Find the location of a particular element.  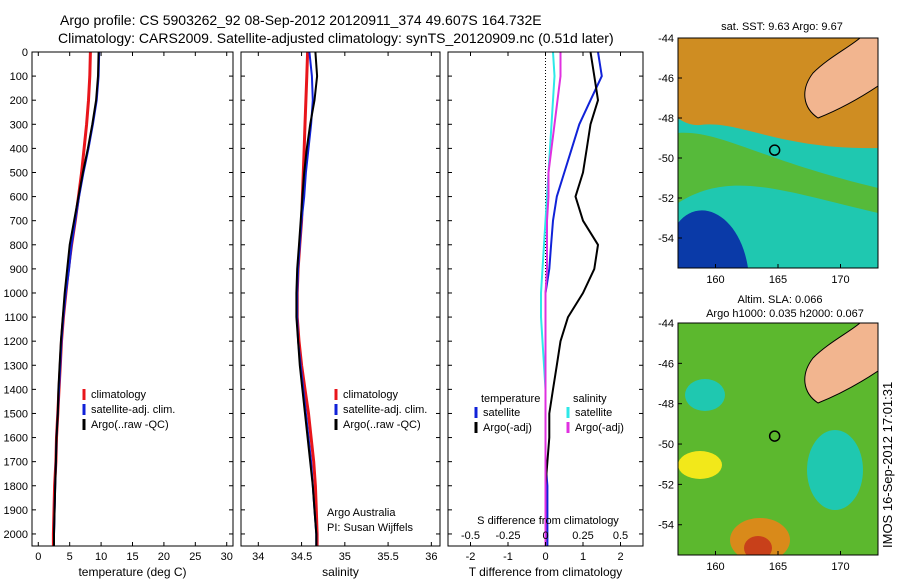

y-tick-label: -54 is located at coordinates (666, 239).